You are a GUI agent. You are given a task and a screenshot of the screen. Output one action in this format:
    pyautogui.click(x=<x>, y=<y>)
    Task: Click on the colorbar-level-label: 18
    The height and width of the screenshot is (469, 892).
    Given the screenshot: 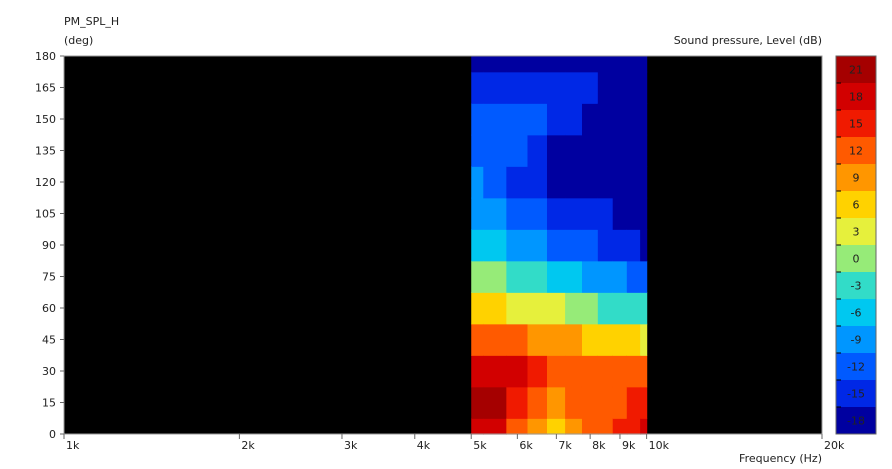 What is the action you would take?
    pyautogui.click(x=856, y=97)
    